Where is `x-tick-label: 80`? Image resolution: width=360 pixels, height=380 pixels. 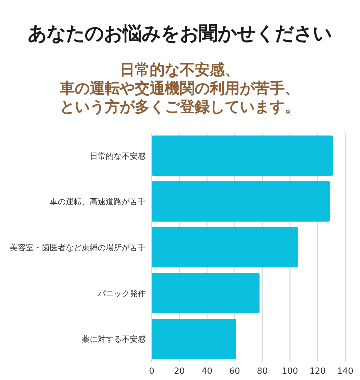 x-tick-label: 80 is located at coordinates (262, 372).